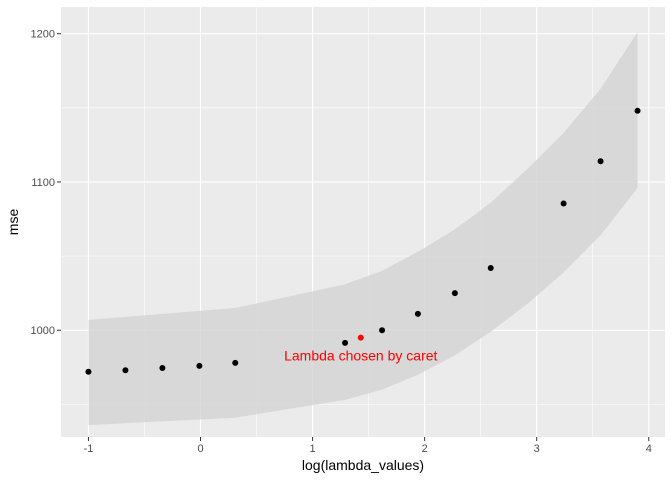 Image resolution: width=672 pixels, height=480 pixels. What do you see at coordinates (313, 449) in the screenshot?
I see `x-tick-label: 1` at bounding box center [313, 449].